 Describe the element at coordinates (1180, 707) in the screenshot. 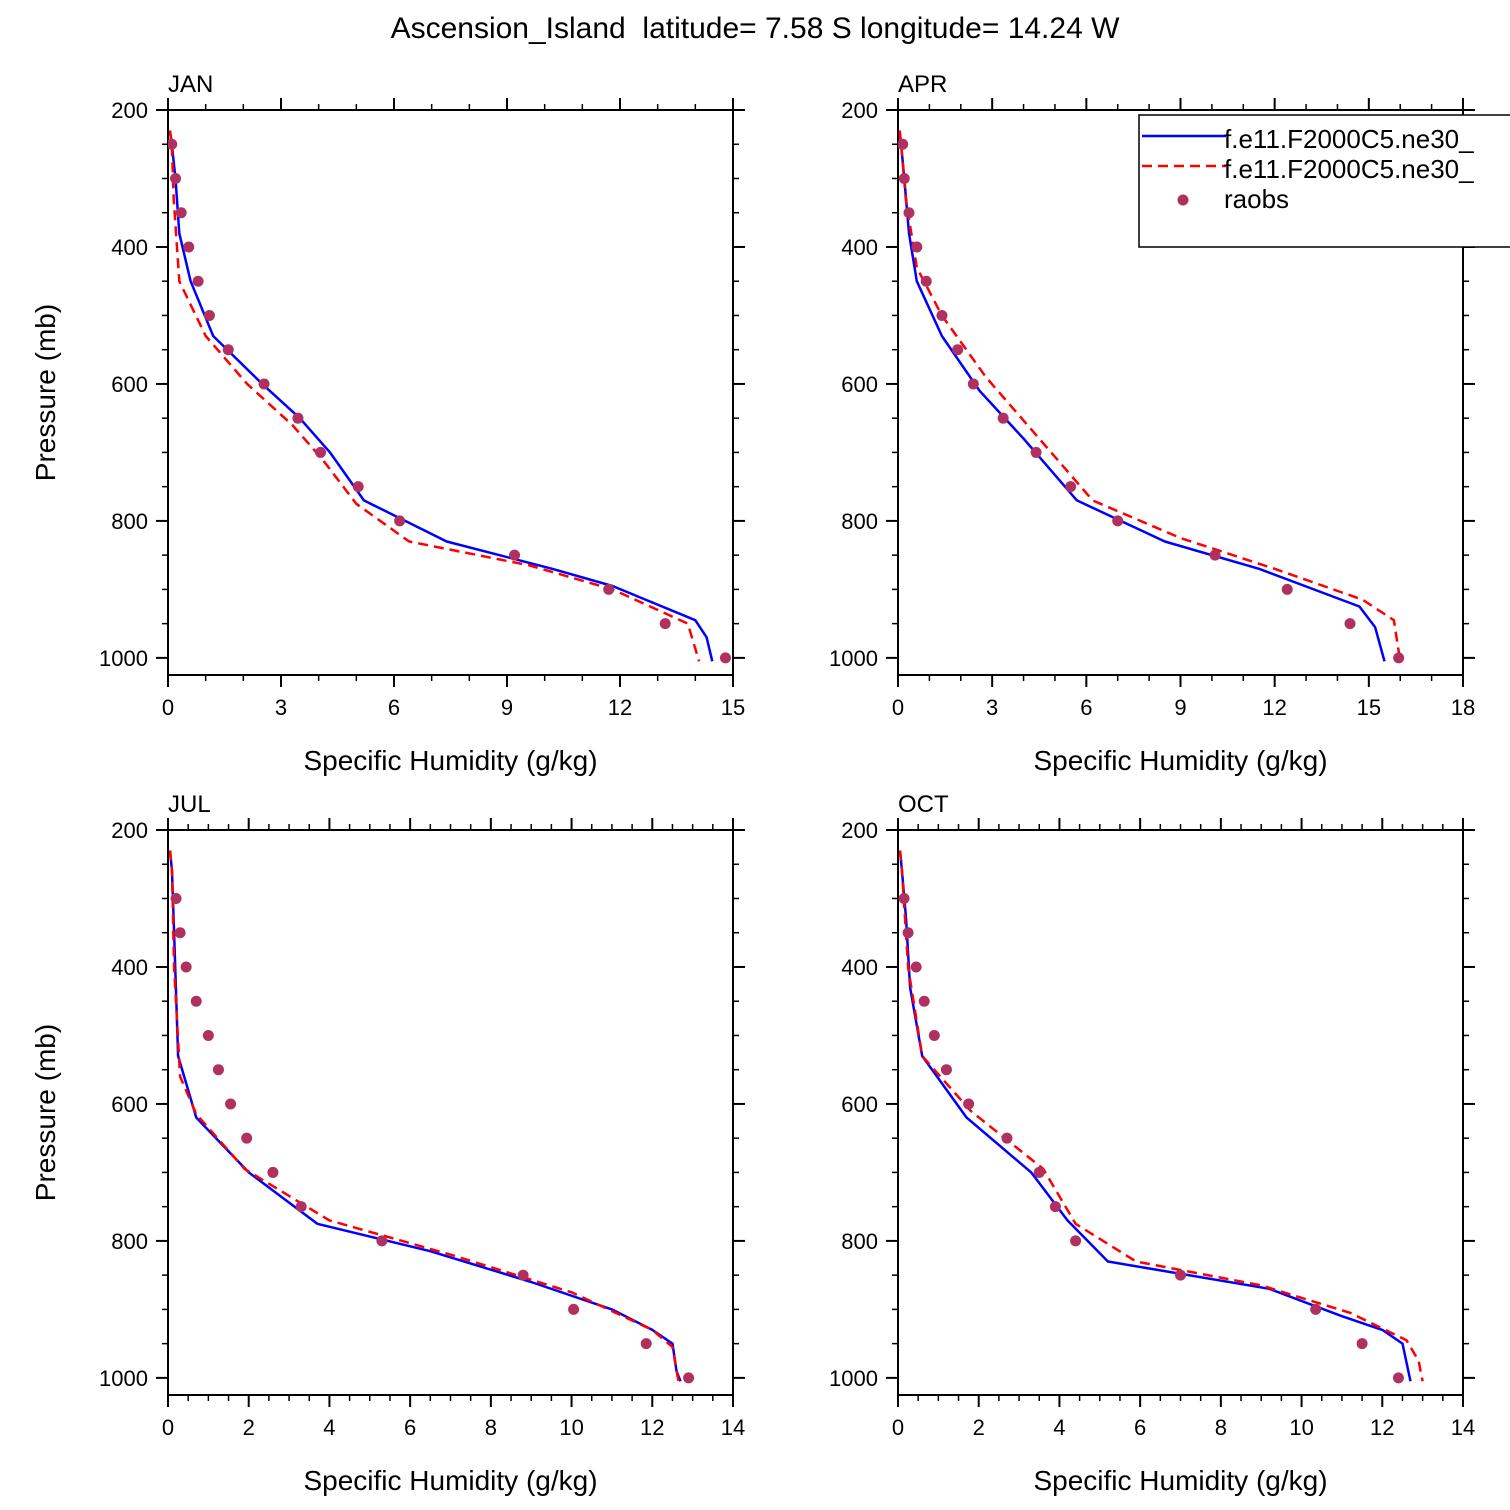

I see `x-tick-label: 9` at that location.